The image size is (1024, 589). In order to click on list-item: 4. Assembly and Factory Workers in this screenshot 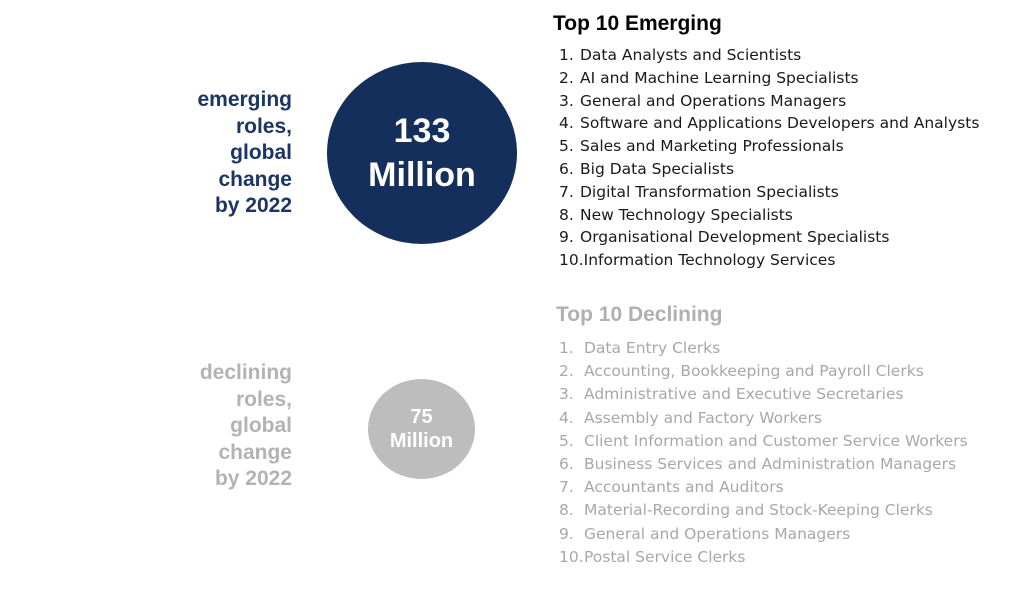, I will do `click(763, 418)`.